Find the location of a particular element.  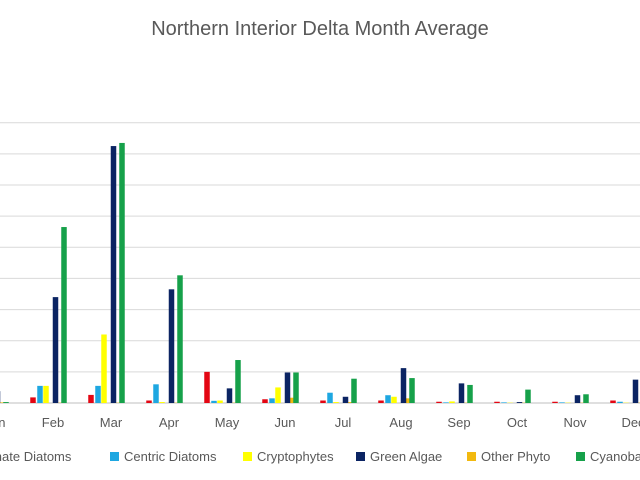

x-tick-label: Aug is located at coordinates (400, 422).